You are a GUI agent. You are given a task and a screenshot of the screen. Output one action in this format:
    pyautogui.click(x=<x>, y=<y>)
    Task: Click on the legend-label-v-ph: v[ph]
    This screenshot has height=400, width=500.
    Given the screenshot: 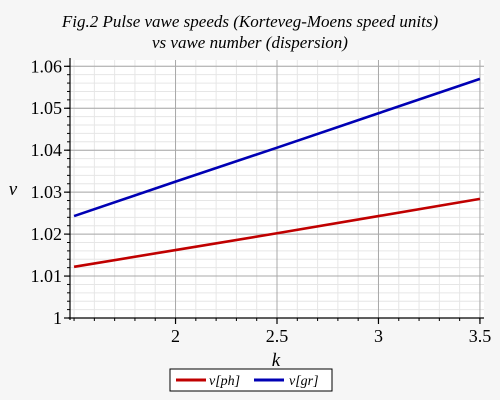 What is the action you would take?
    pyautogui.click(x=224, y=381)
    